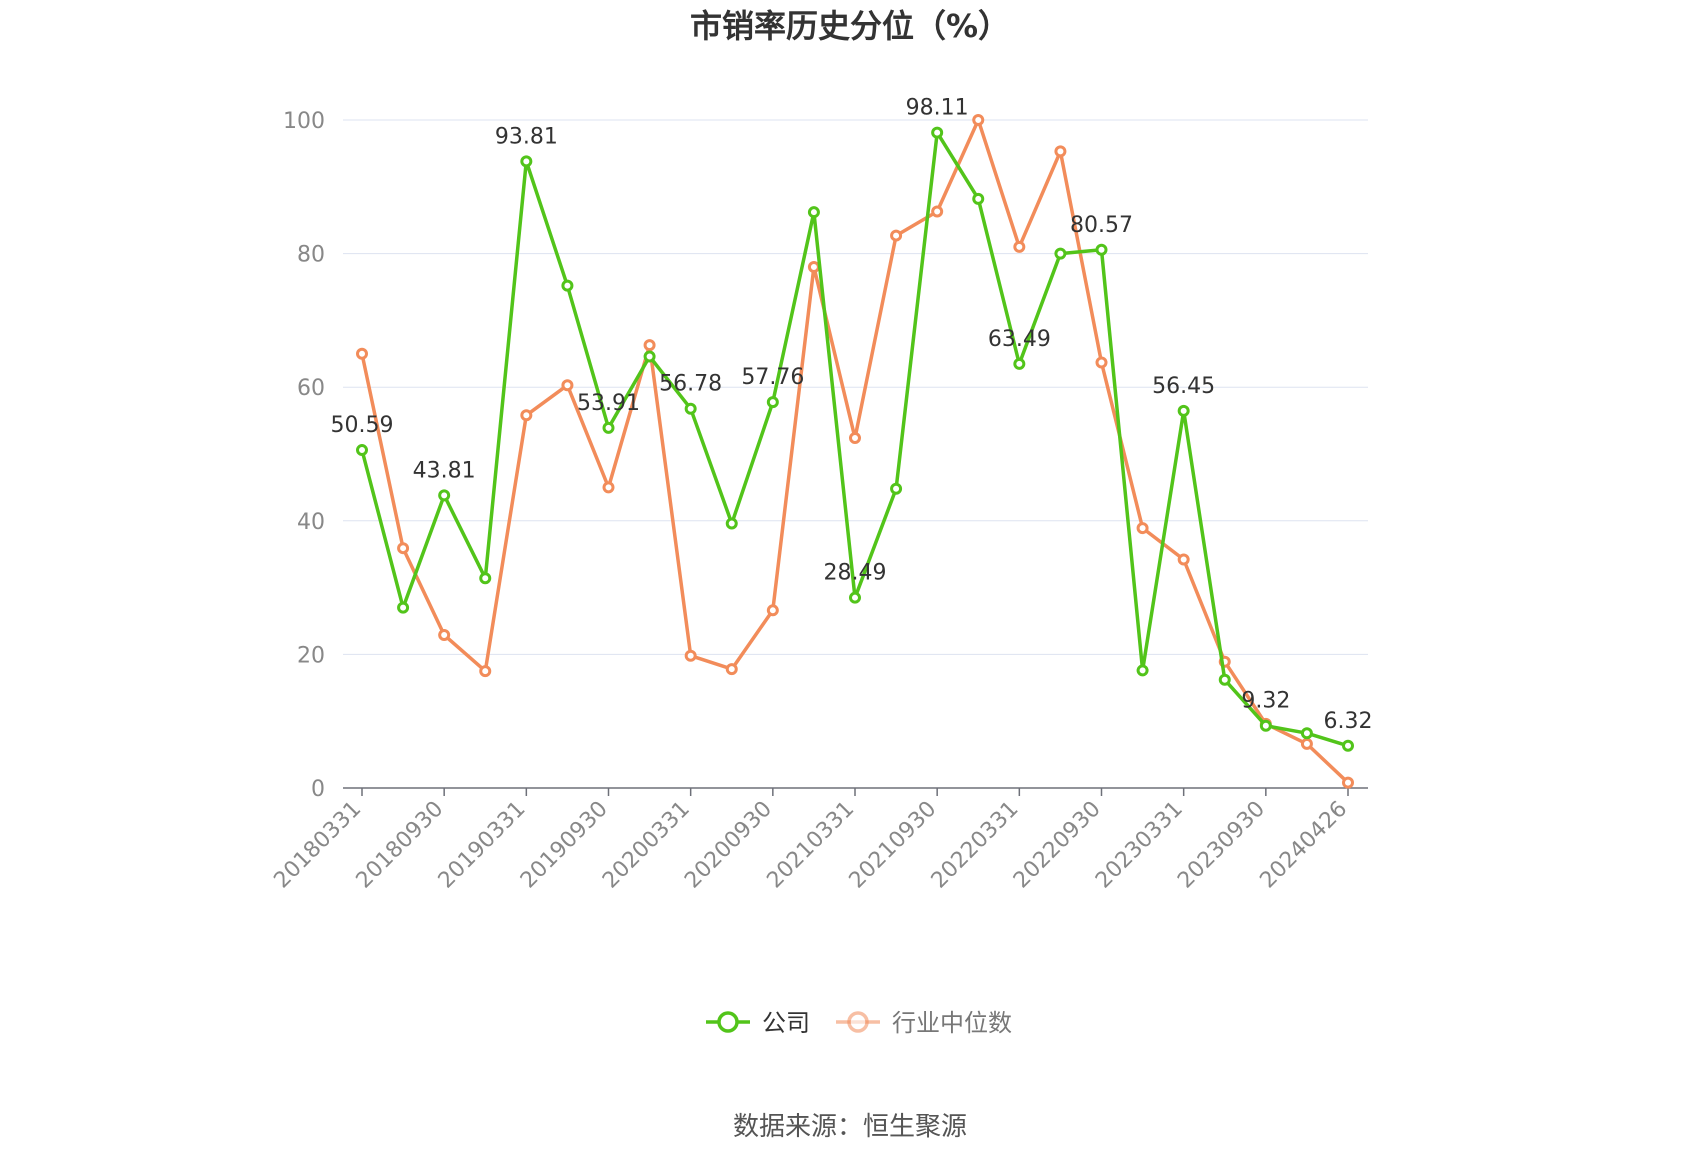 Image resolution: width=1700 pixels, height=1150 pixels. What do you see at coordinates (728, 845) in the screenshot?
I see `x-tick-label: 20200930` at bounding box center [728, 845].